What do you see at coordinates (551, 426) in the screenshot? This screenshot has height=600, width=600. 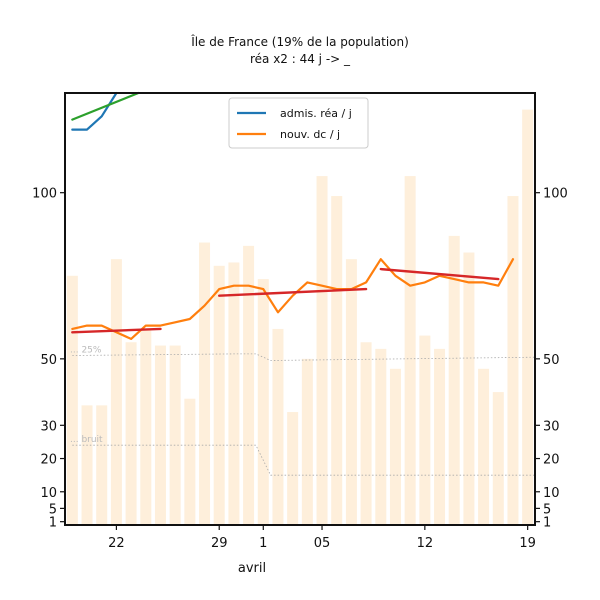 I see `y-tick-label-right-4: 30` at bounding box center [551, 426].